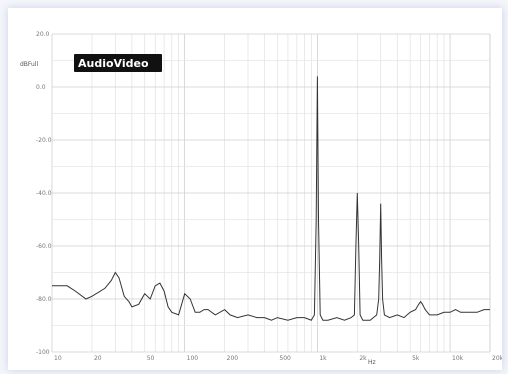 This screenshot has width=508, height=374. What do you see at coordinates (497, 358) in the screenshot?
I see `x-tick-label: 20k` at bounding box center [497, 358].